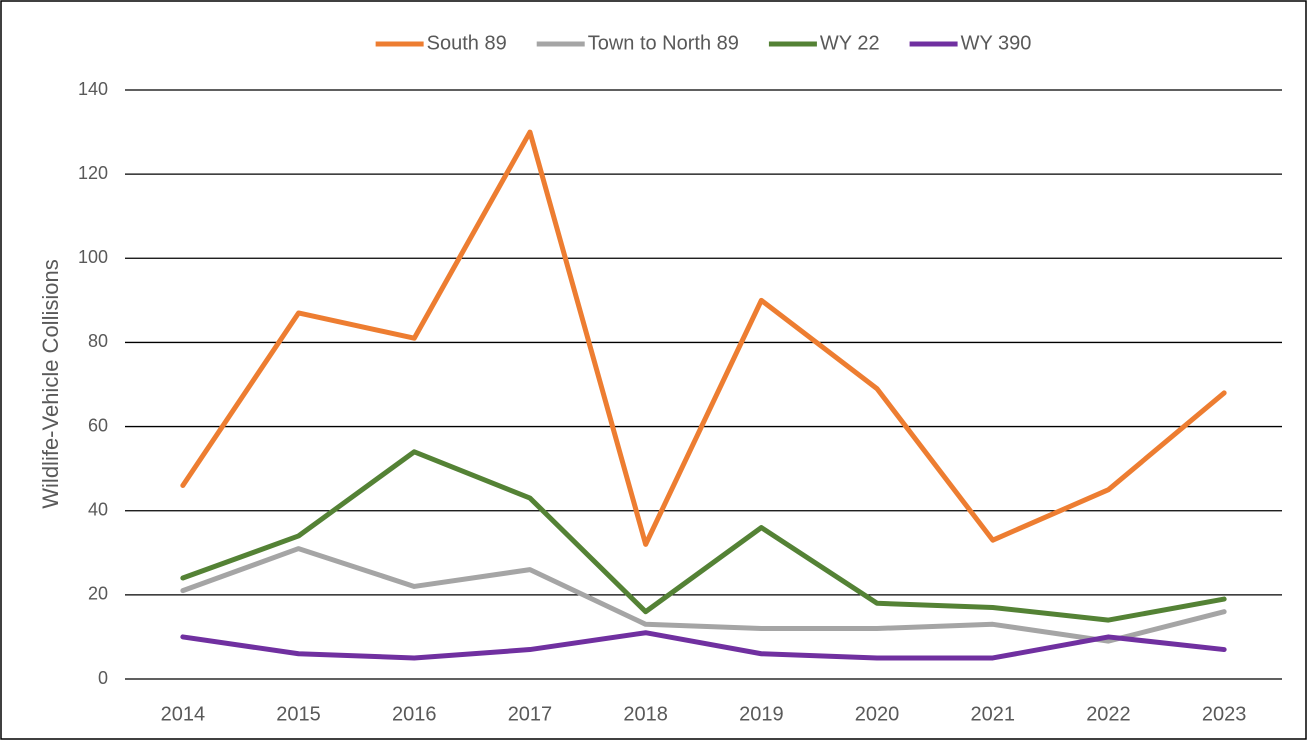  I want to click on x-tick-label: 2023, so click(1224, 714).